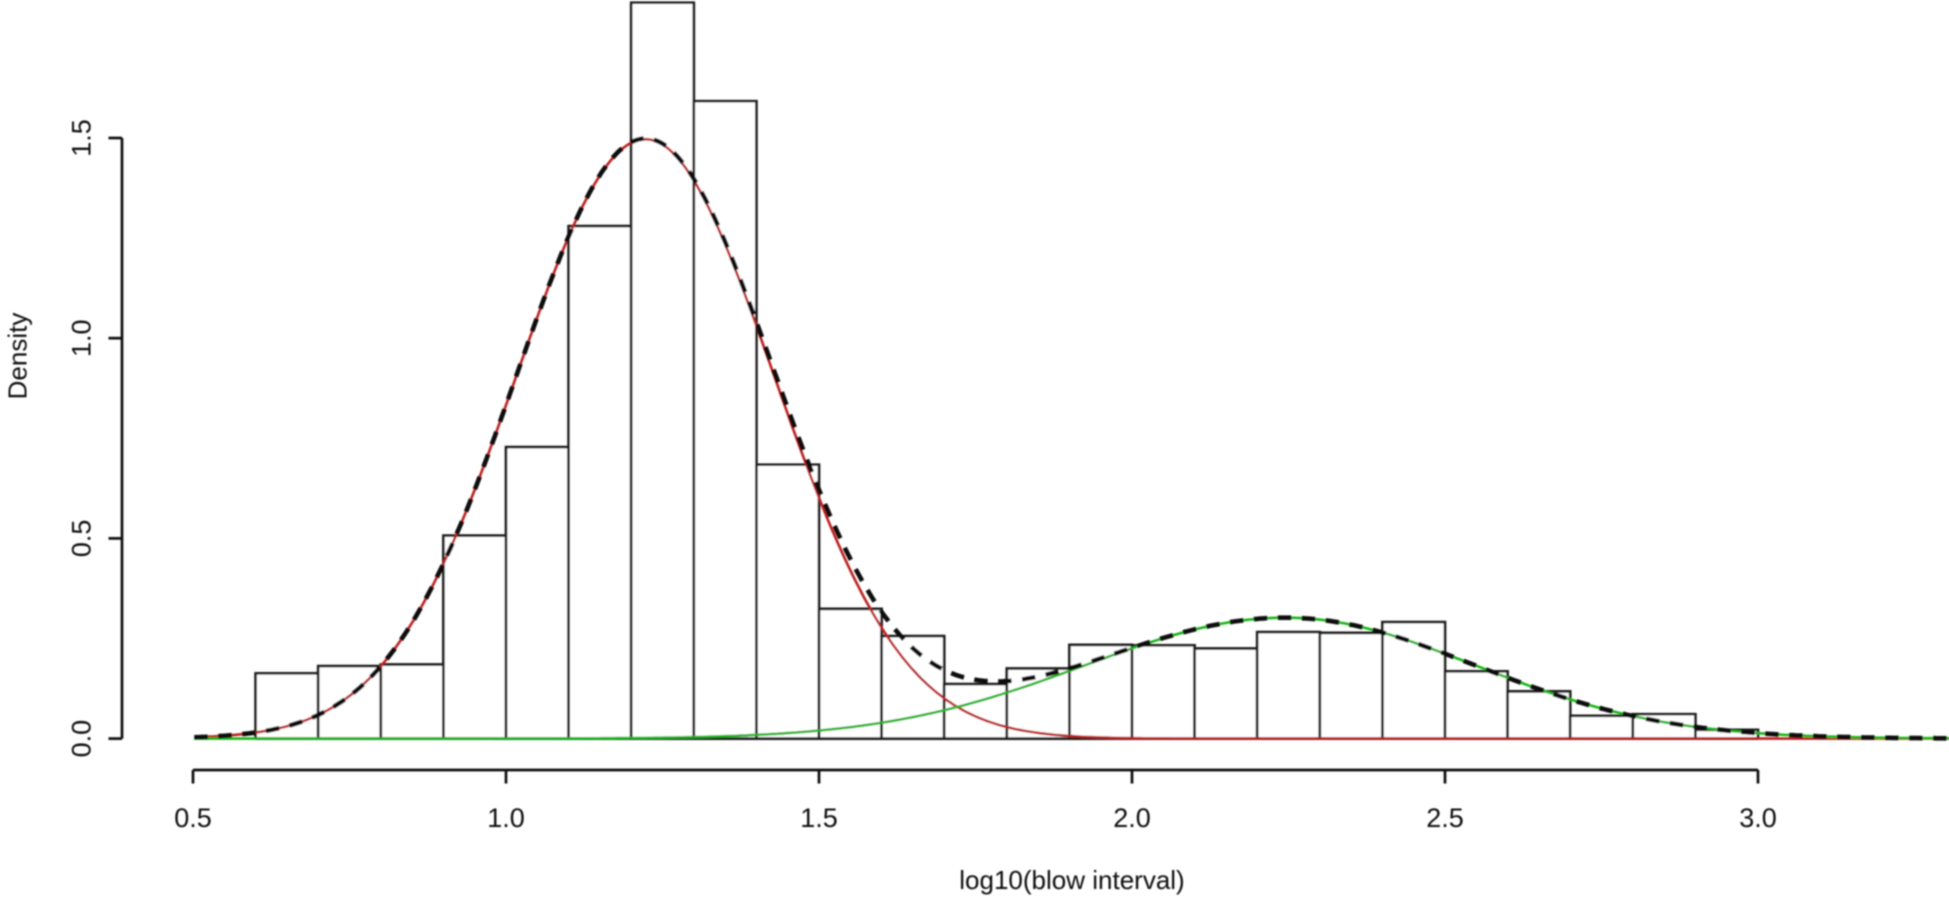 This screenshot has width=1949, height=903. What do you see at coordinates (1445, 818) in the screenshot?
I see `svg-text: 2.5` at bounding box center [1445, 818].